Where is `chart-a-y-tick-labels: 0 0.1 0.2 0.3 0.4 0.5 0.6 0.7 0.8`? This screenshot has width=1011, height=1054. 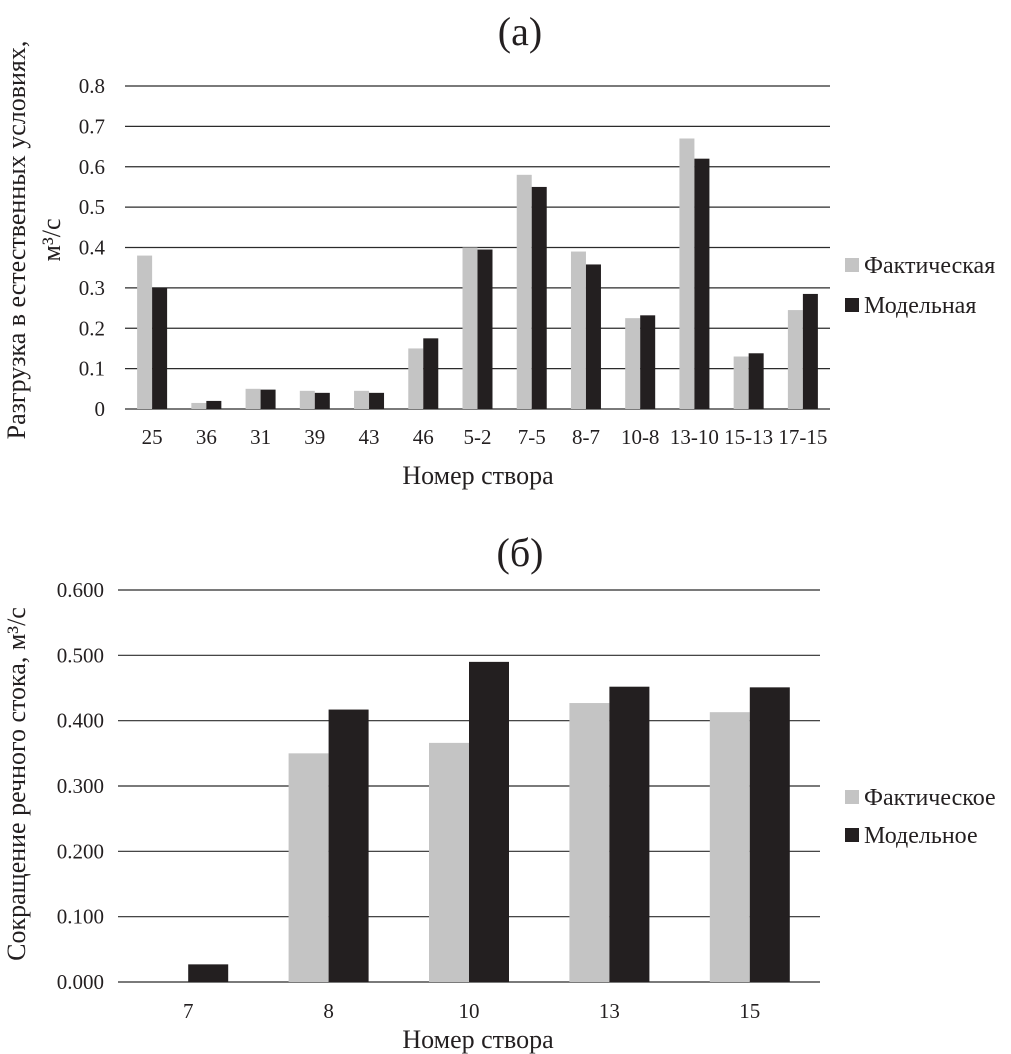
chart-a-y-tick-labels: 0 0.1 0.2 0.3 0.4 0.5 0.6 0.7 0.8 is located at coordinates (92, 247).